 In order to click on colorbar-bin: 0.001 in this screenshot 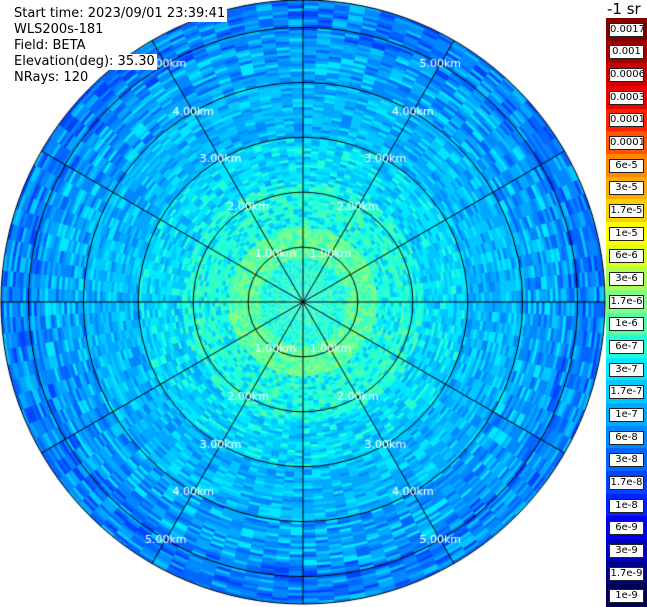, I will do `click(626, 52)`.